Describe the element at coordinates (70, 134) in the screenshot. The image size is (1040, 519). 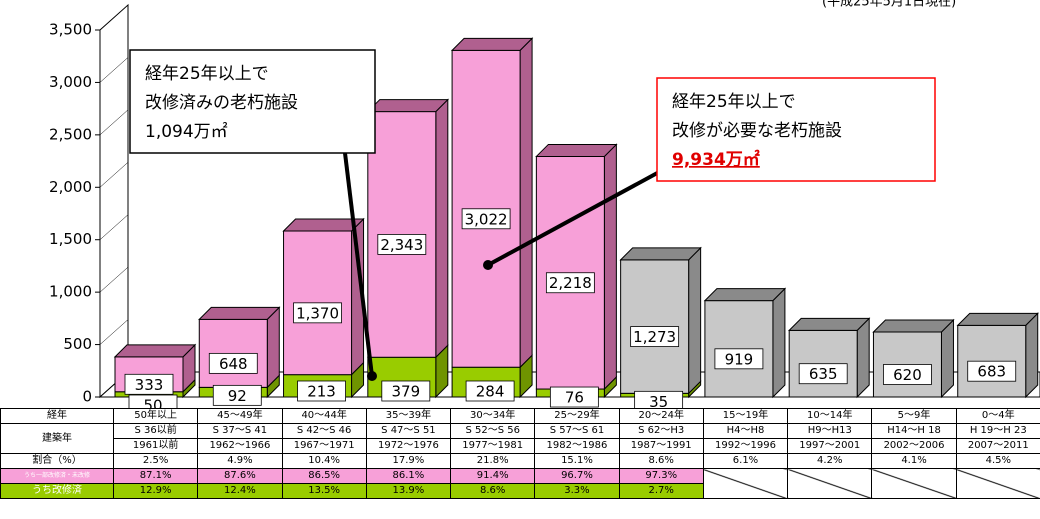
I see `y-tick-label: 2,500` at that location.